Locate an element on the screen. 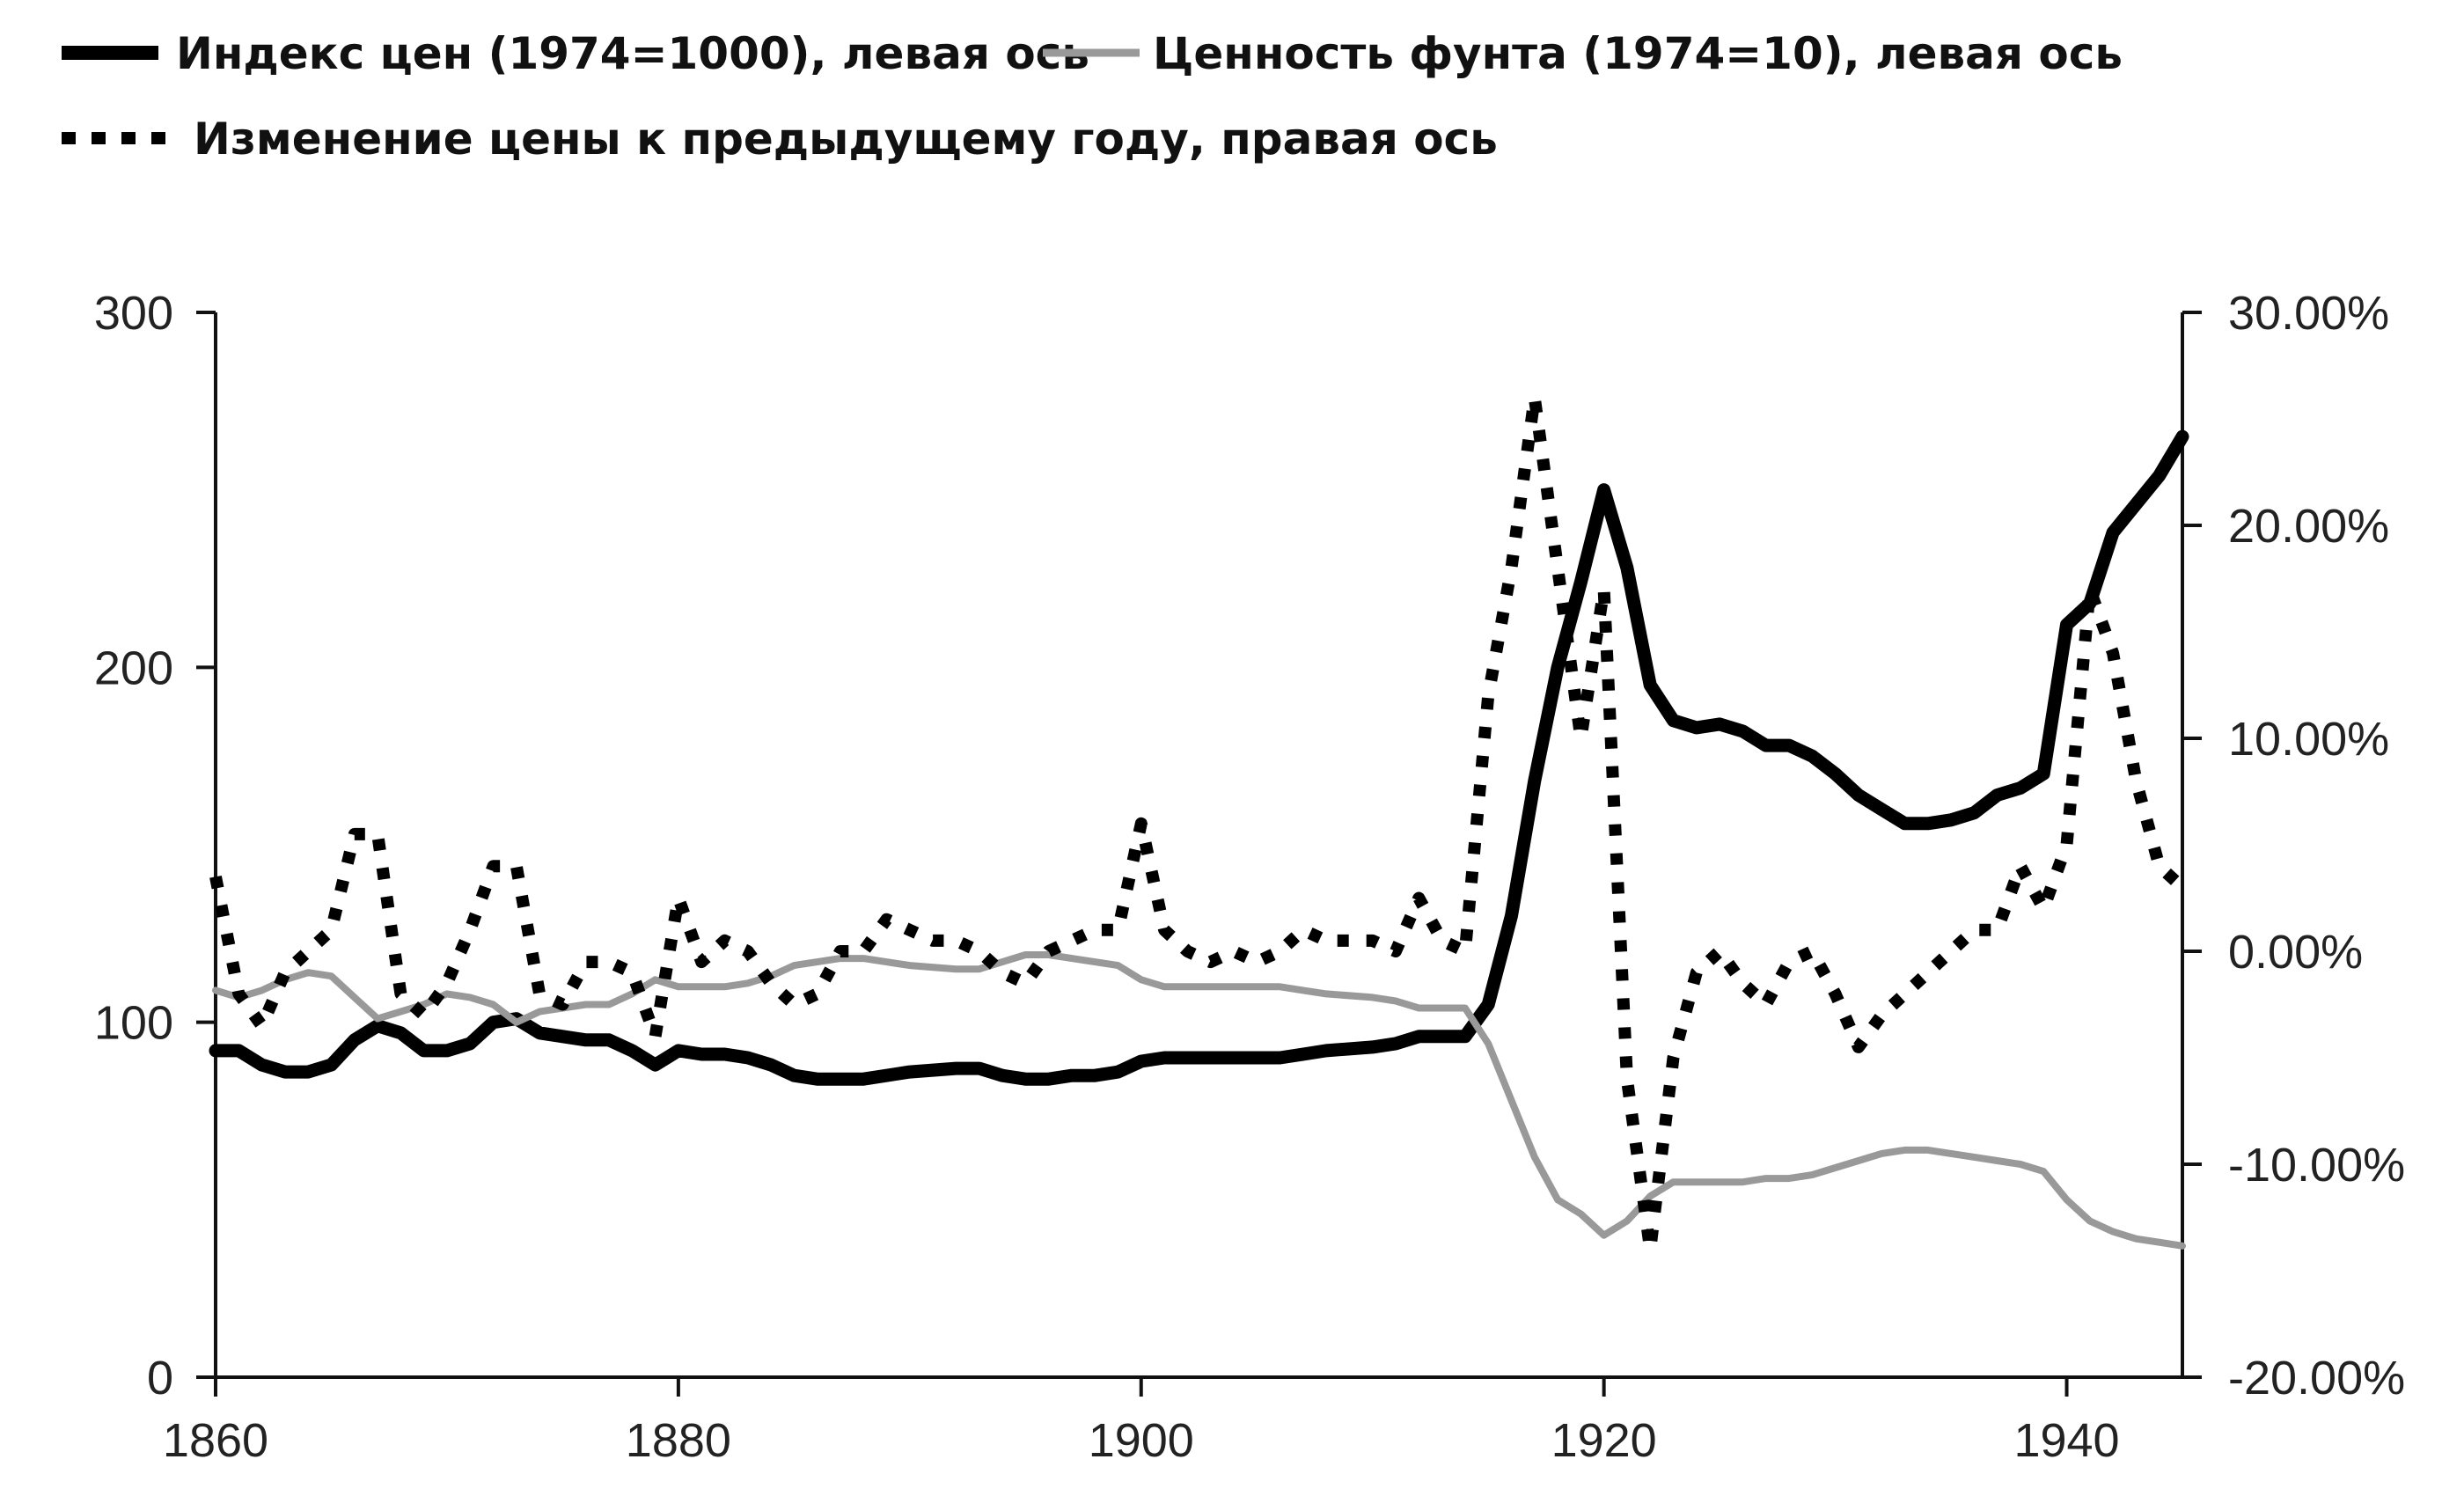  right-y-tick-label: 30.00% is located at coordinates (2309, 314).